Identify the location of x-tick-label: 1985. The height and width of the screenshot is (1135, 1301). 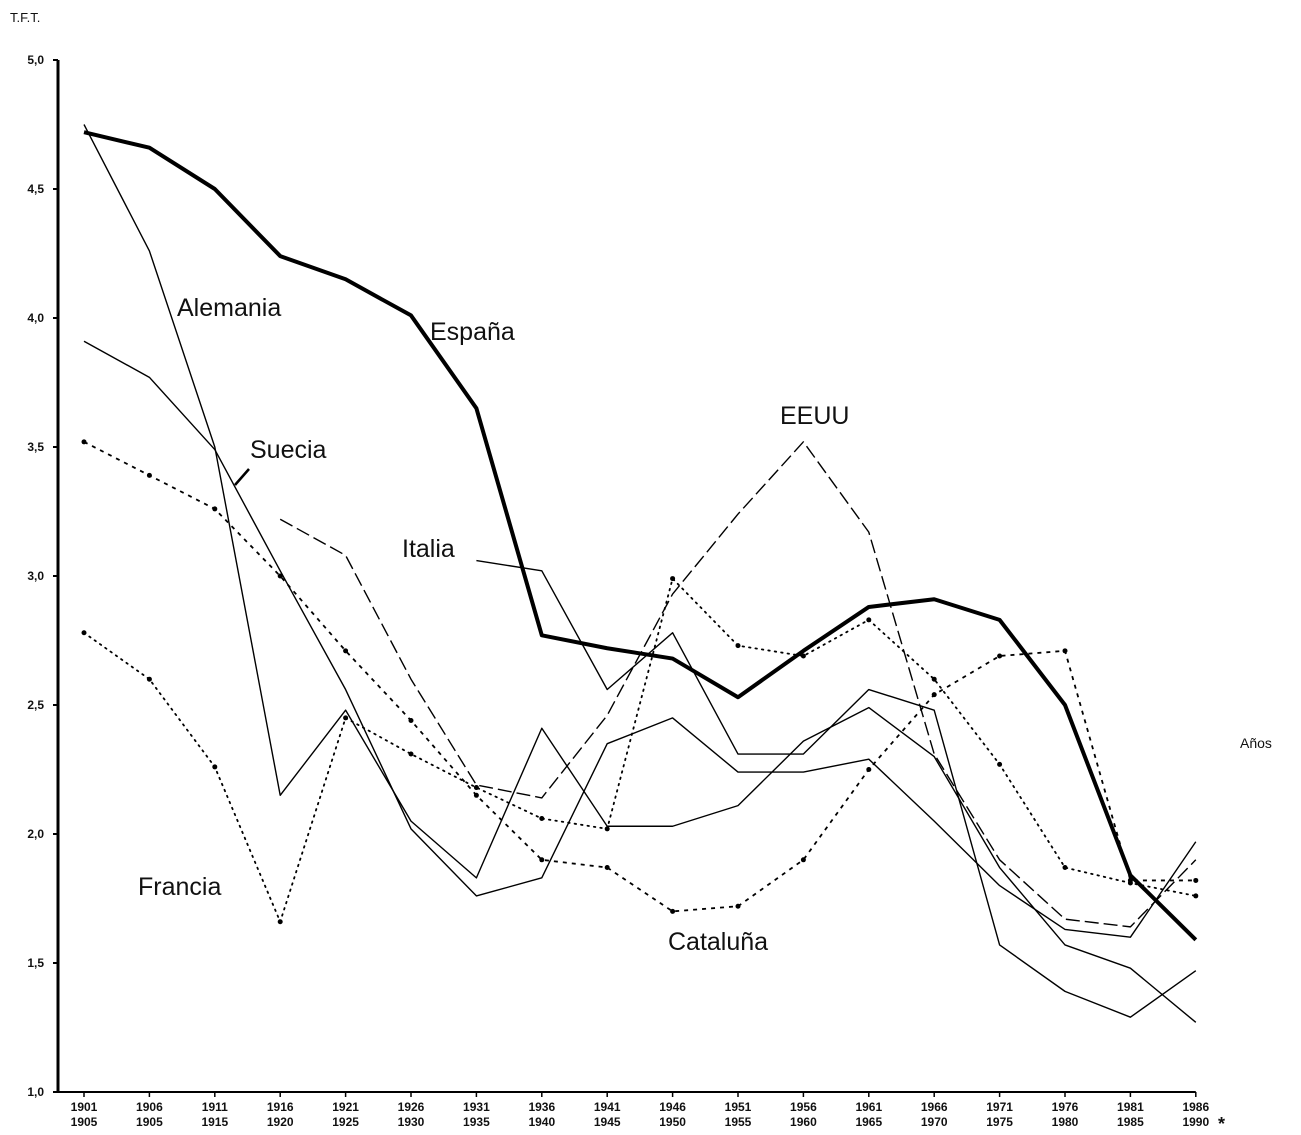
(1130, 1122).